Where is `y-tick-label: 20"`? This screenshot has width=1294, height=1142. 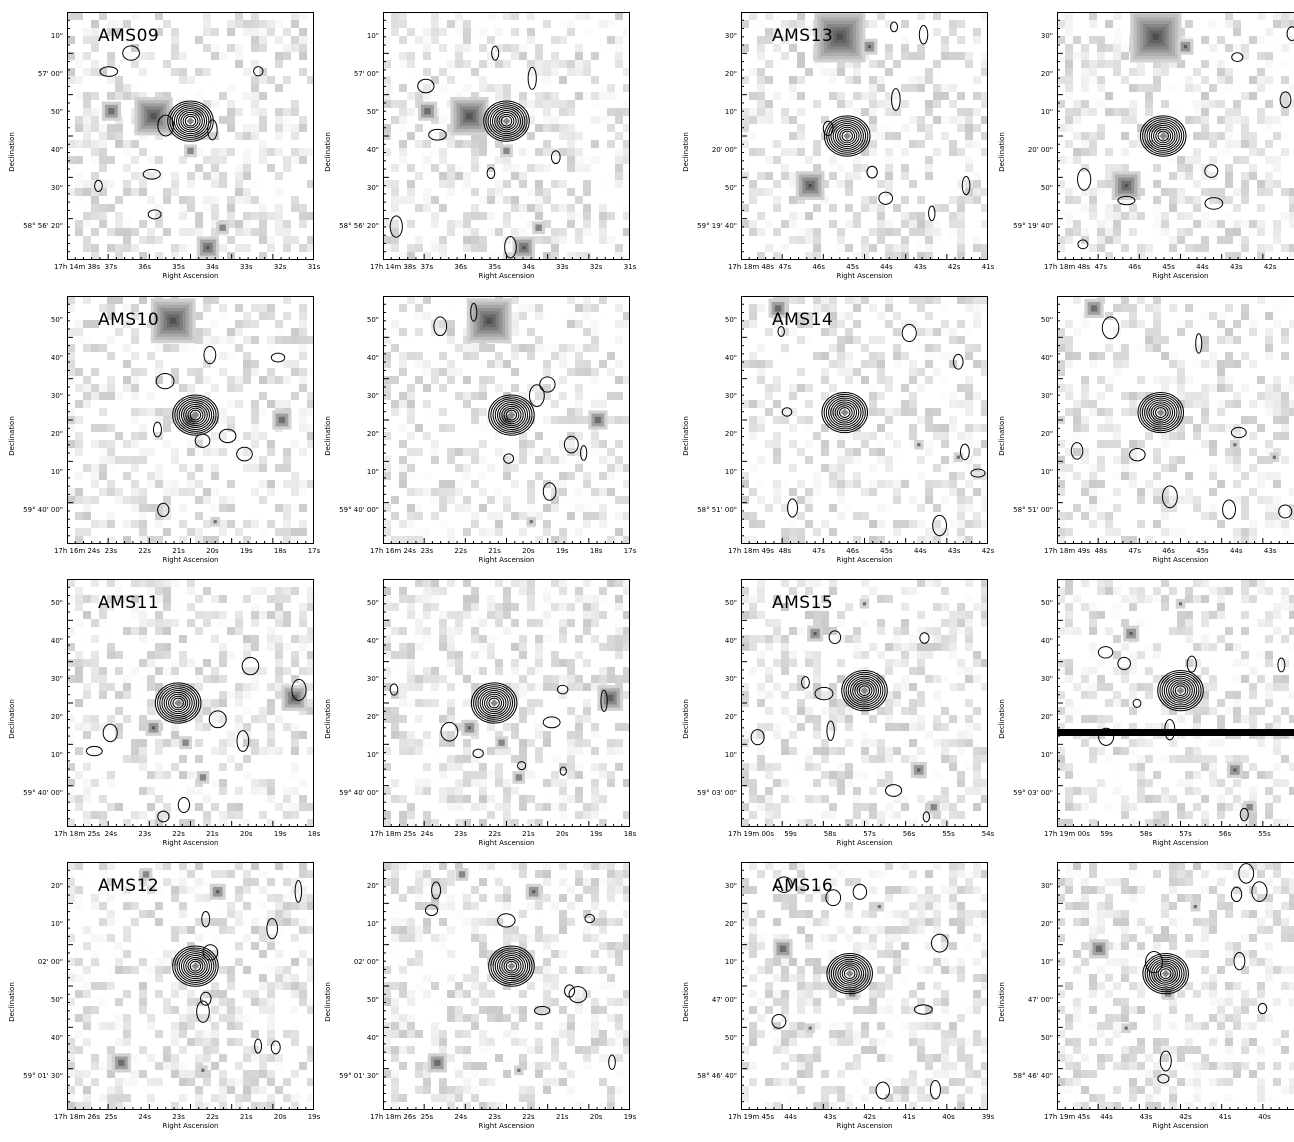 y-tick-label: 20" is located at coordinates (731, 74).